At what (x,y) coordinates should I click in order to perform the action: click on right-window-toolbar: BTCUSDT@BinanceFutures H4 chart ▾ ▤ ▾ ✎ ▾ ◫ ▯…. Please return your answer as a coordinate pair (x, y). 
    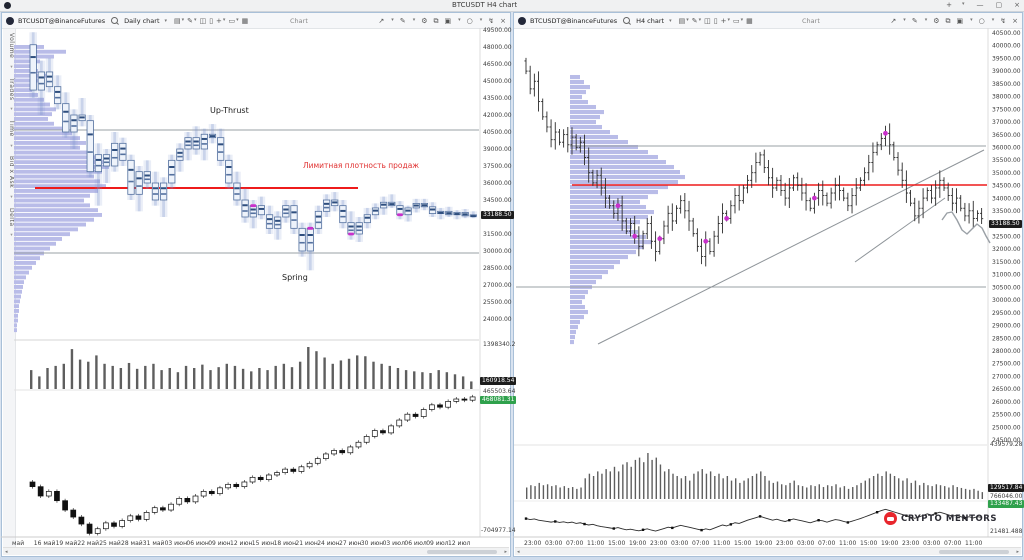
    Looking at the image, I should click on (768, 21).